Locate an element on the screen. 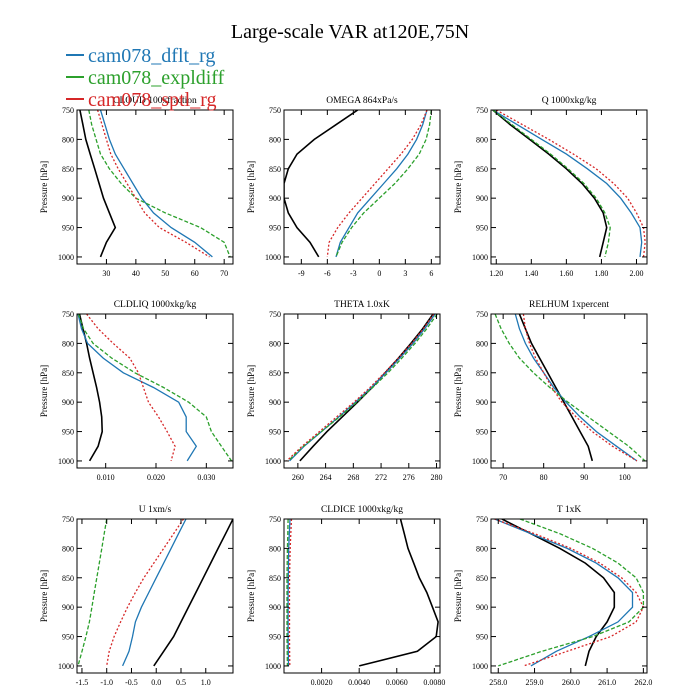 The image size is (700, 700). x-tick-label: 2.00 is located at coordinates (636, 273).